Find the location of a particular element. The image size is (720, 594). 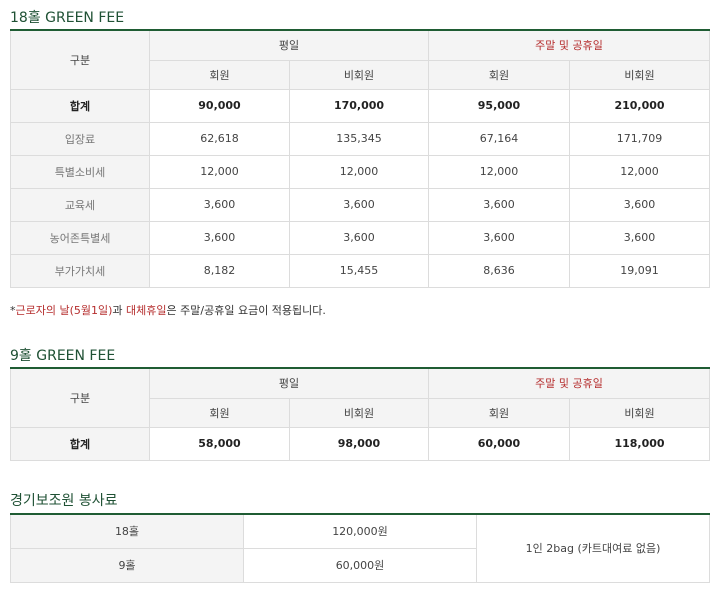

cell-value: 62,618 is located at coordinates (219, 138).